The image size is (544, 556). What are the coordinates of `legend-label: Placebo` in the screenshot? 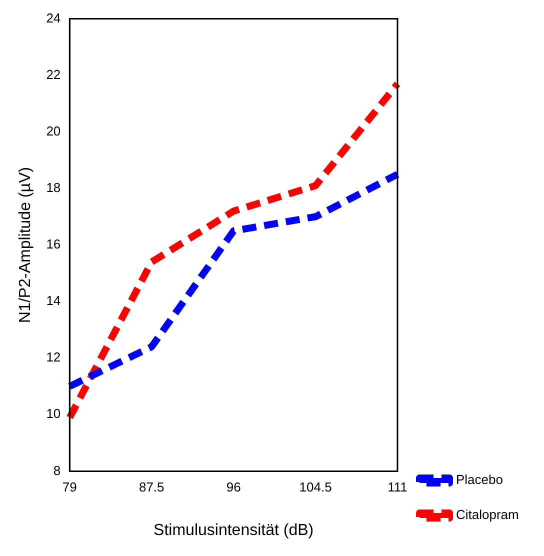 It's located at (479, 480).